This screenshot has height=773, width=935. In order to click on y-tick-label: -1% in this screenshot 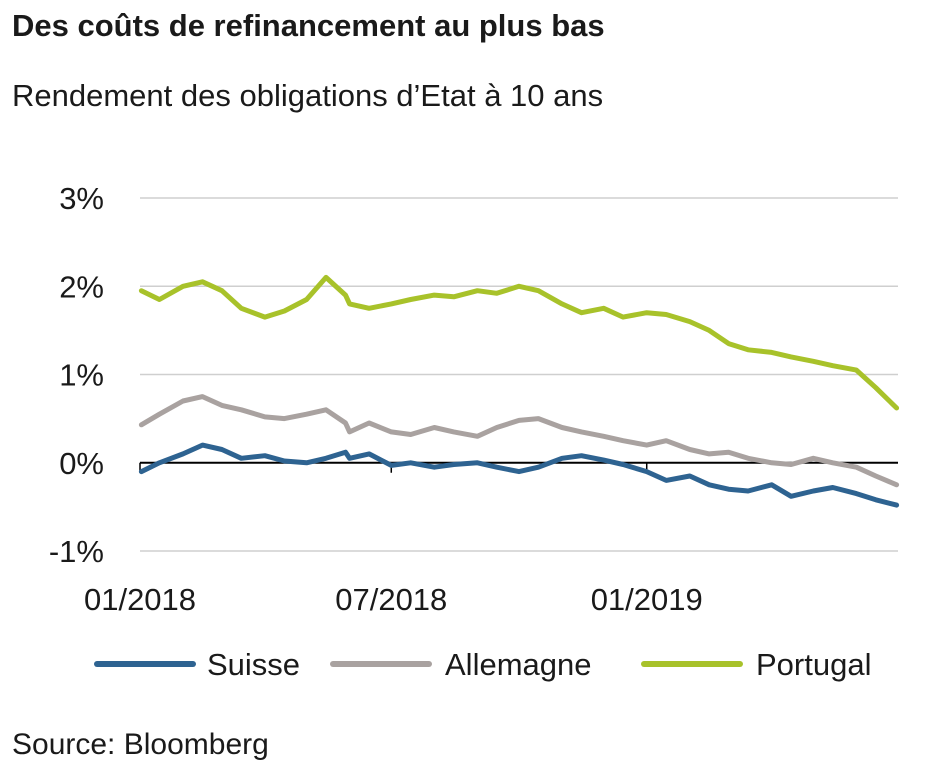, I will do `click(76, 551)`.